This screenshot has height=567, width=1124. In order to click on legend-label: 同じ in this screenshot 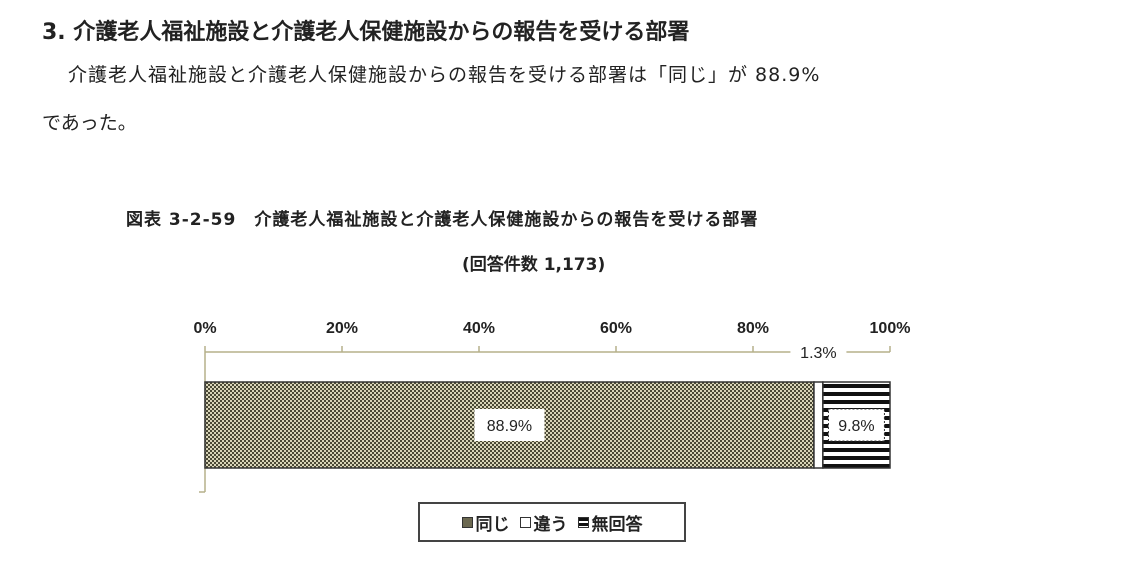, I will do `click(492, 524)`.